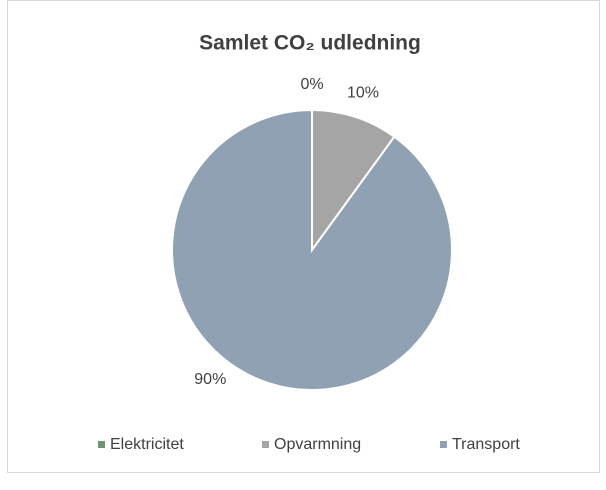 The height and width of the screenshot is (490, 606). What do you see at coordinates (317, 444) in the screenshot?
I see `legend-label: Opvarmning` at bounding box center [317, 444].